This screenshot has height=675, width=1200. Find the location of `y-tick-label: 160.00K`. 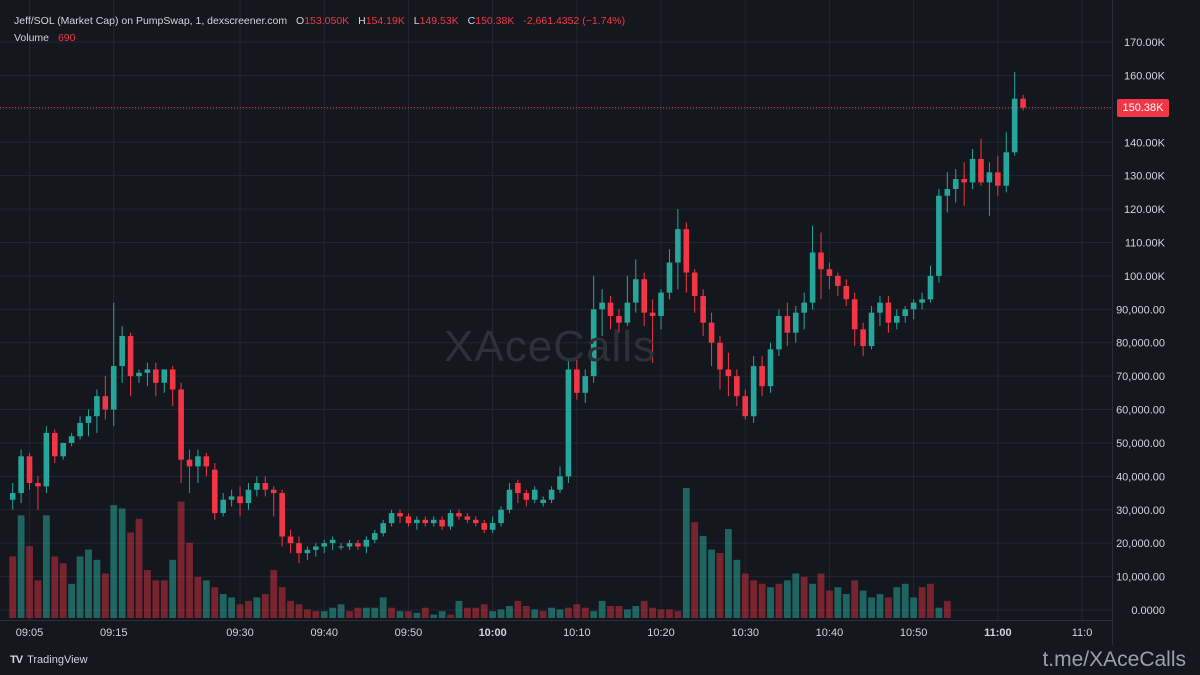

y-tick-label: 160.00K is located at coordinates (1145, 76).